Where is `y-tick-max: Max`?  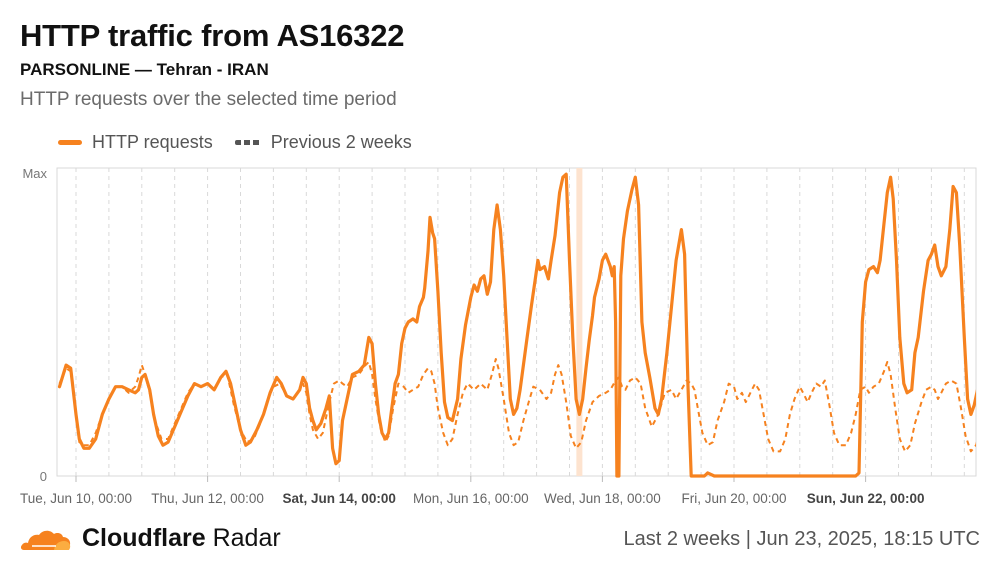
y-tick-max: Max is located at coordinates (34, 173).